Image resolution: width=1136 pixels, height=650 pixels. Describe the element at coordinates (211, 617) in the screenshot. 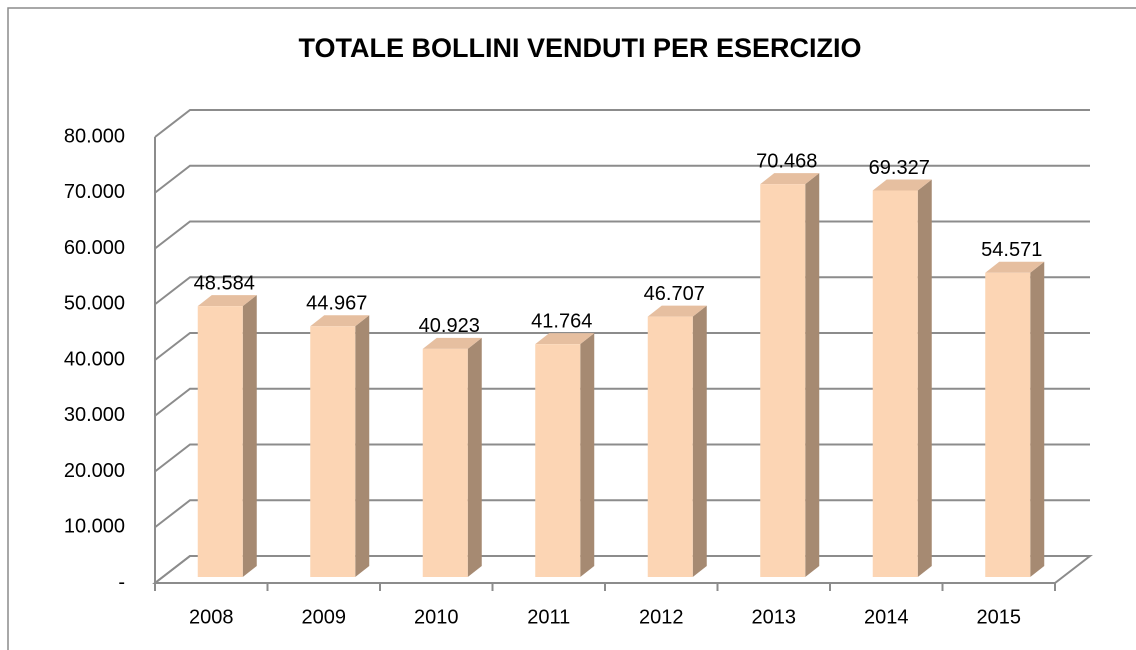

I see `x-tick-label: 2008` at that location.